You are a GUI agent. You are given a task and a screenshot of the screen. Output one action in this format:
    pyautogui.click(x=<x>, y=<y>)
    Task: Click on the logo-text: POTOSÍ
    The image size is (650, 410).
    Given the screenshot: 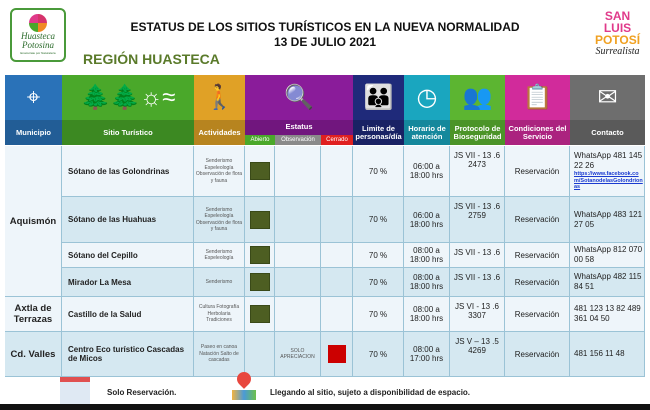 What is the action you would take?
    pyautogui.click(x=617, y=40)
    